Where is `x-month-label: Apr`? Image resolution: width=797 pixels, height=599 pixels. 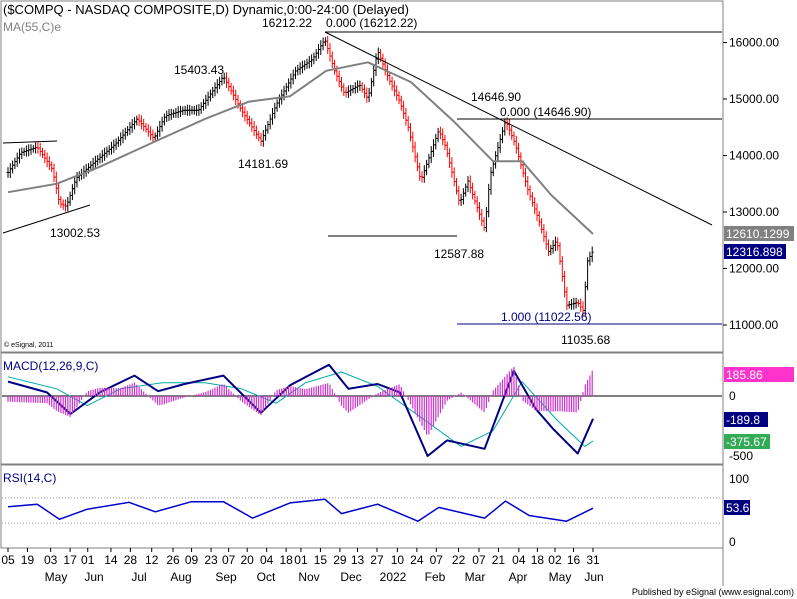 x-month-label: Apr is located at coordinates (518, 577).